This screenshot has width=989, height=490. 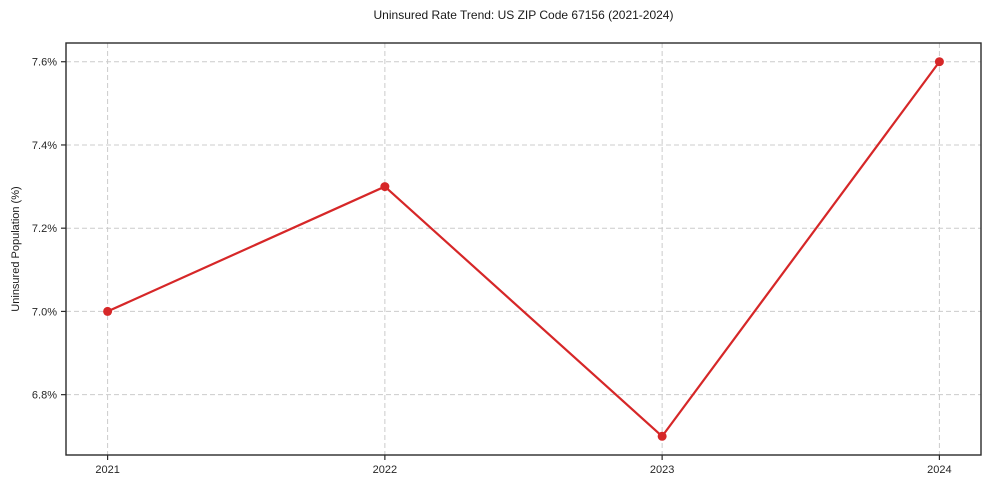 What do you see at coordinates (939, 470) in the screenshot?
I see `x-tick-label: 2024` at bounding box center [939, 470].